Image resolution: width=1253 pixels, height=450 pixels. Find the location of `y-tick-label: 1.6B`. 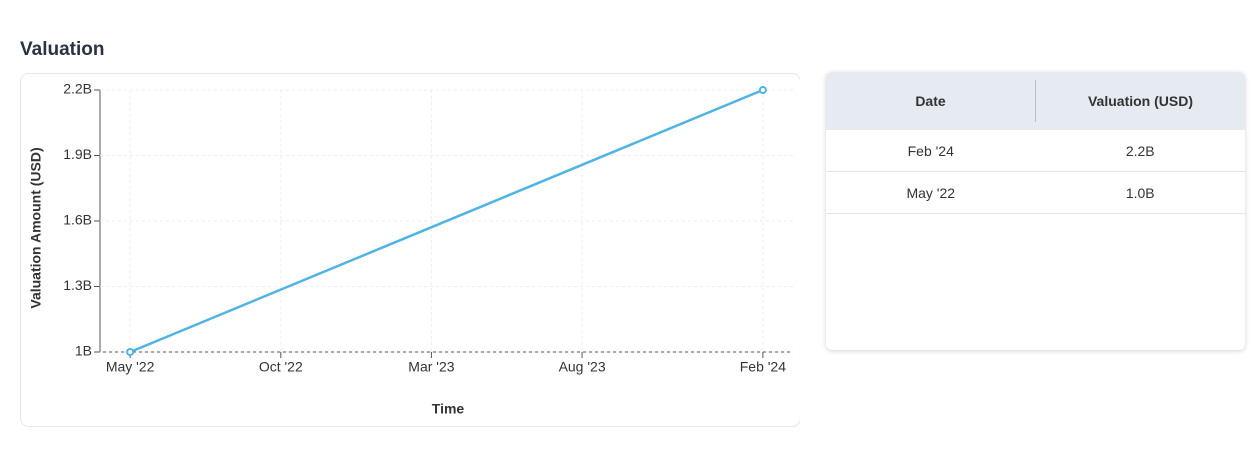

y-tick-label: 1.6B is located at coordinates (77, 220).